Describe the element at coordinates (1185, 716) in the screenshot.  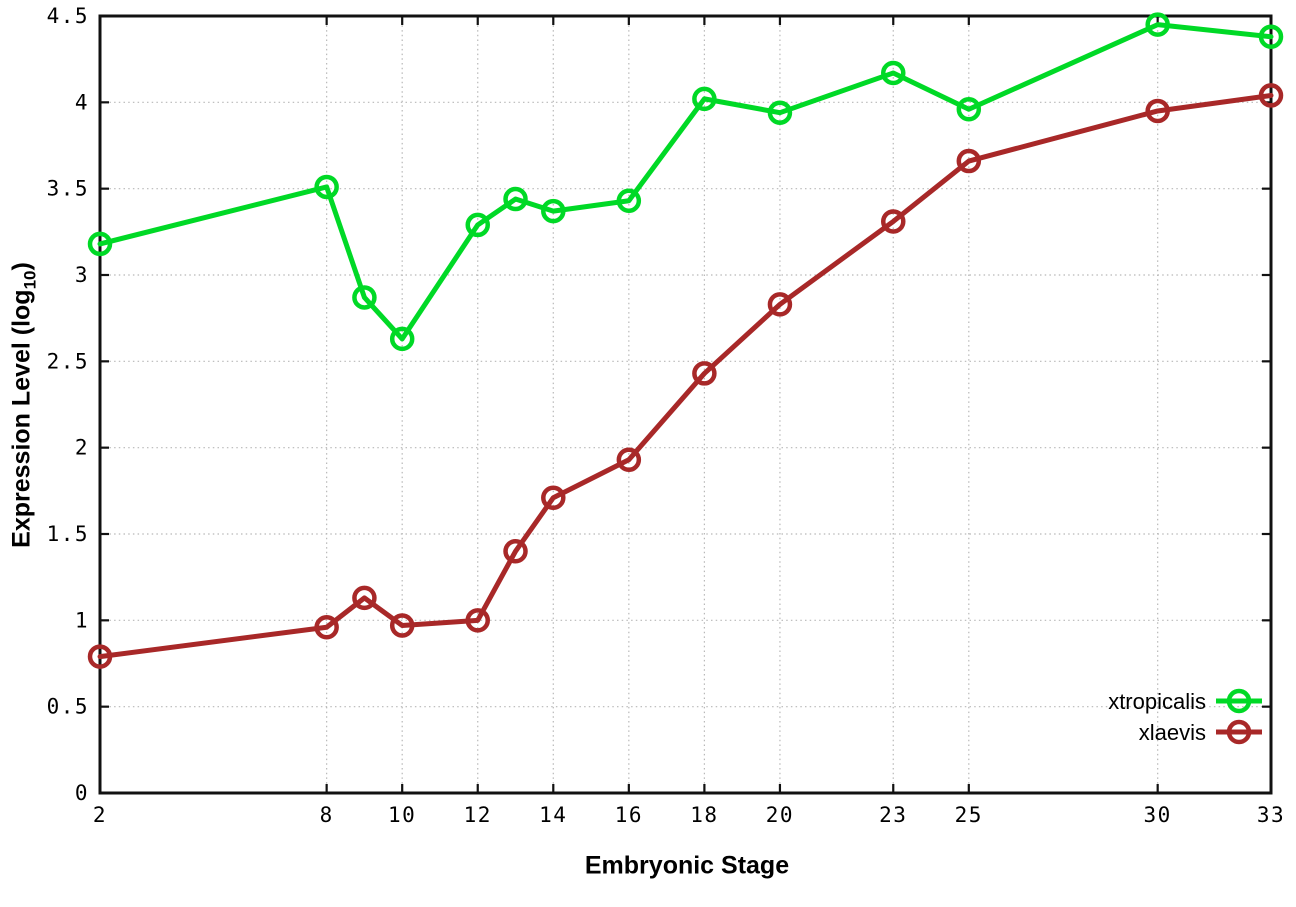
I see `legend: xtropicalis xlaevis` at that location.